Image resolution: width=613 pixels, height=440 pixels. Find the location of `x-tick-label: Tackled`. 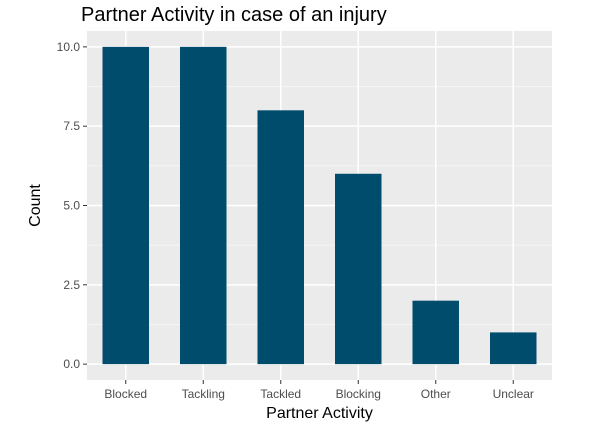

x-tick-label: Tackled is located at coordinates (280, 394).